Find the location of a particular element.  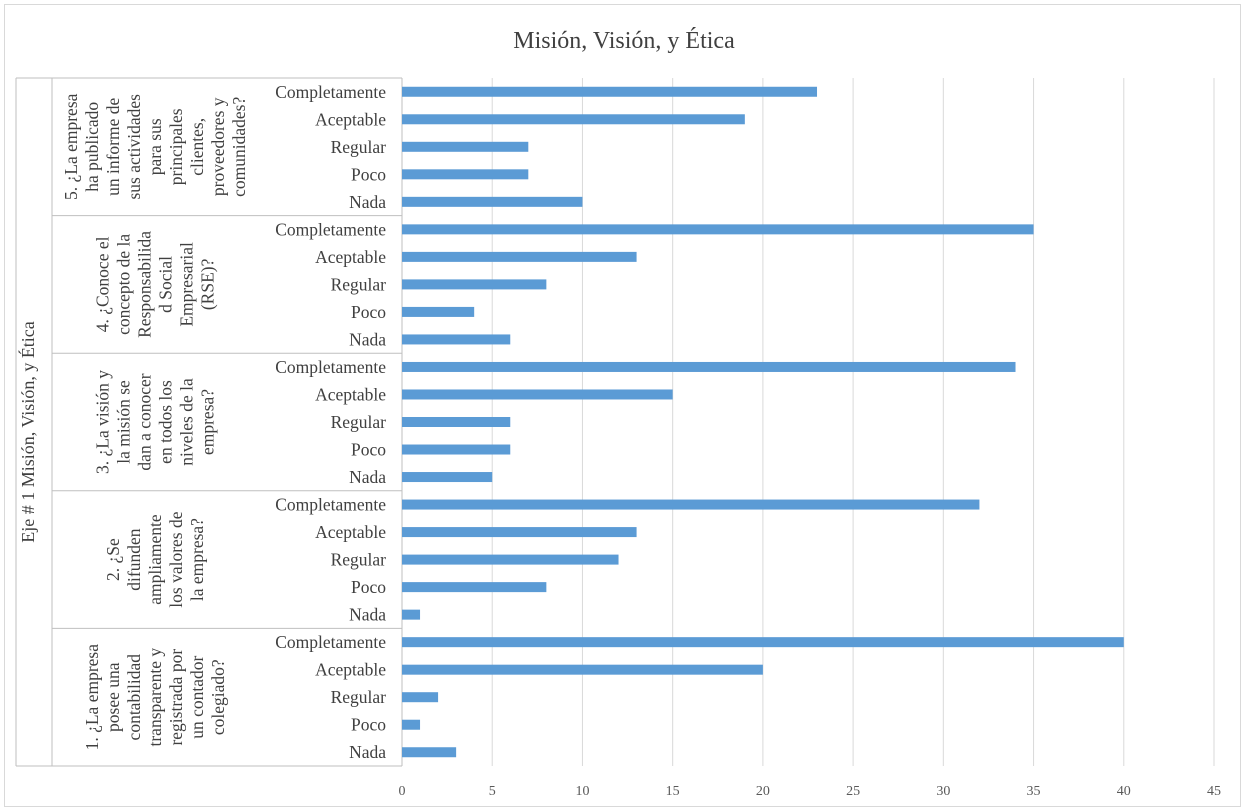

x-axis-ticks: 0 5 10 15 20 25 30 35 40 45 is located at coordinates (810, 791).